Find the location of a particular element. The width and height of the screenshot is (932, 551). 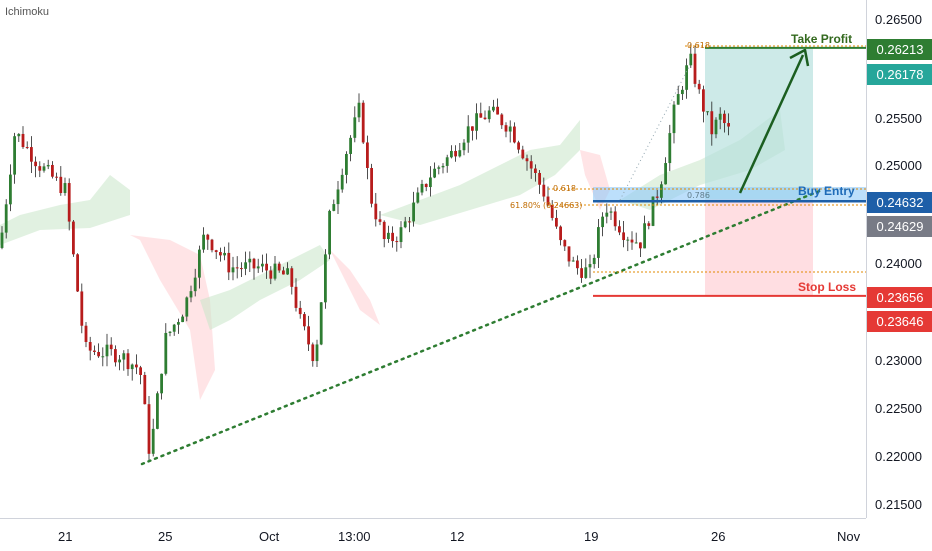

take-profit-price-tag: 0.26213 is located at coordinates (899, 49).